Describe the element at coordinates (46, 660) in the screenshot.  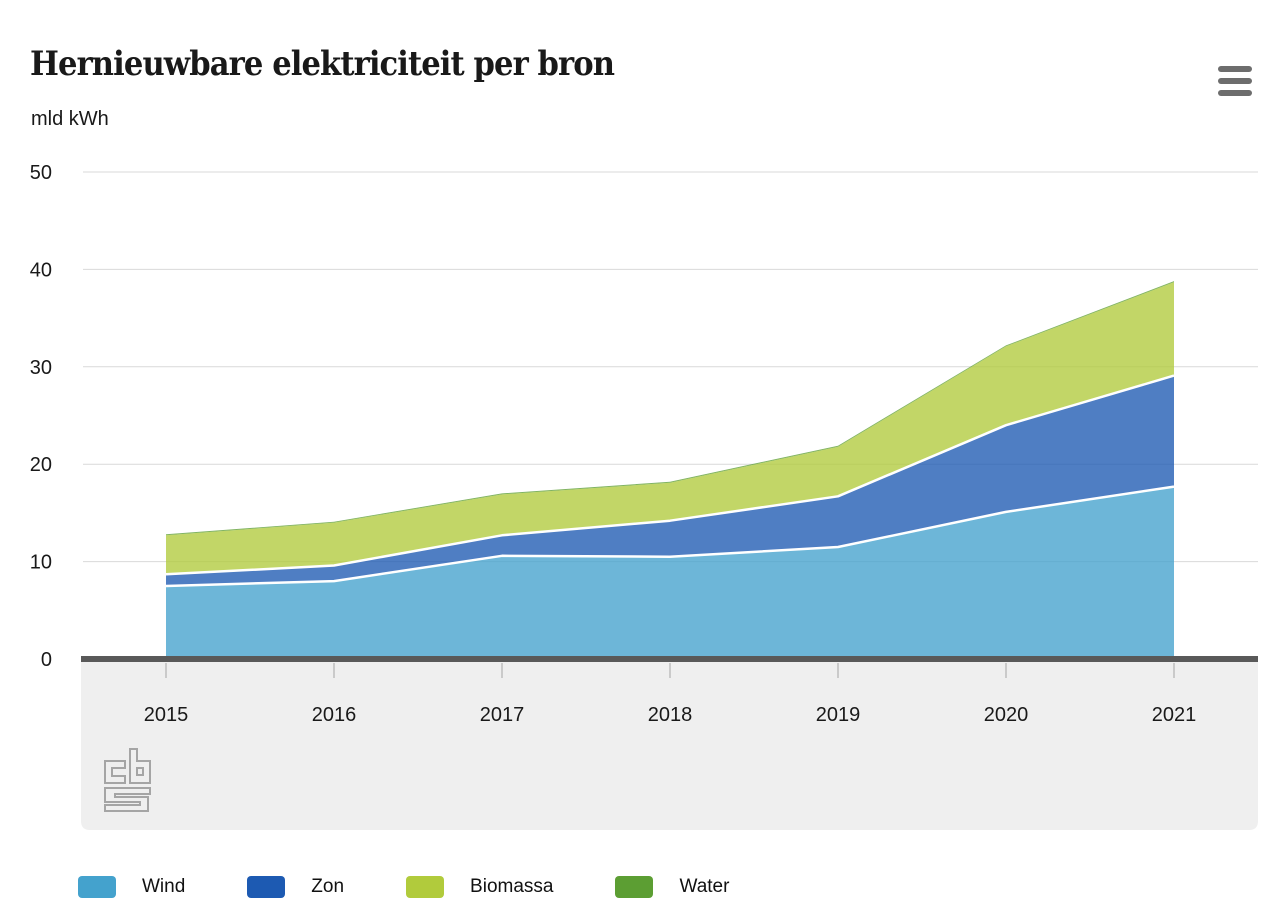
I see `y-axis-tick-label: 0` at that location.